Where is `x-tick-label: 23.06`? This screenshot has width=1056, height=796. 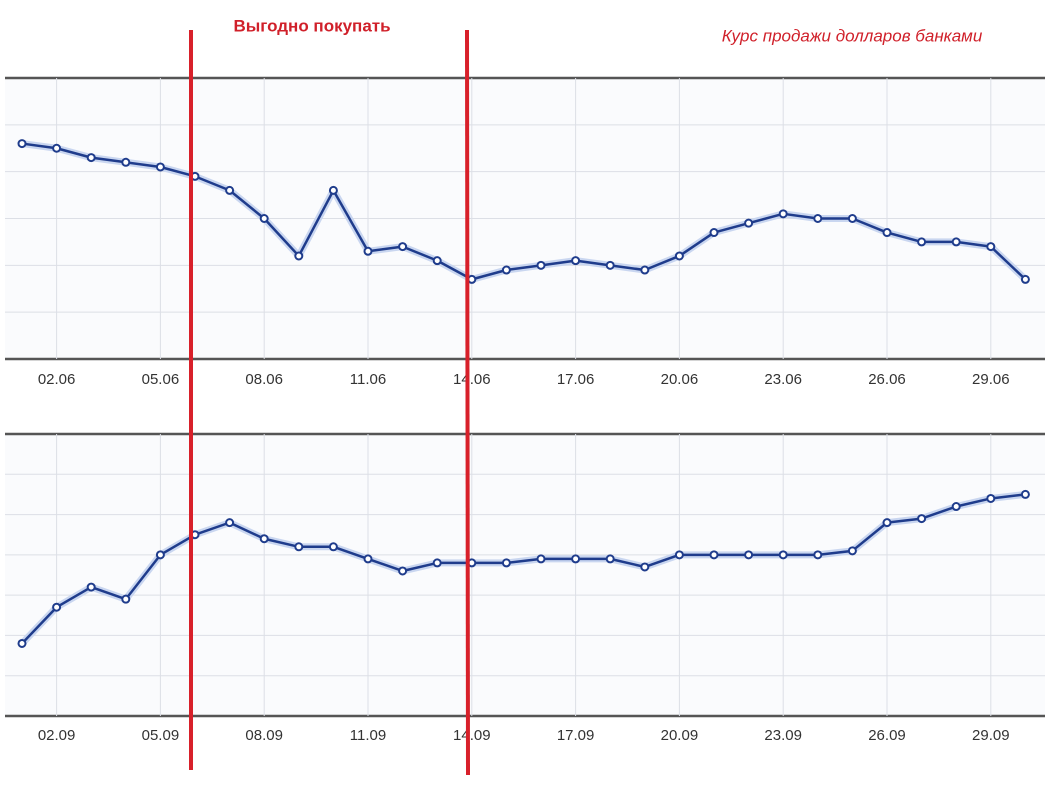 x-tick-label: 23.06 is located at coordinates (783, 379).